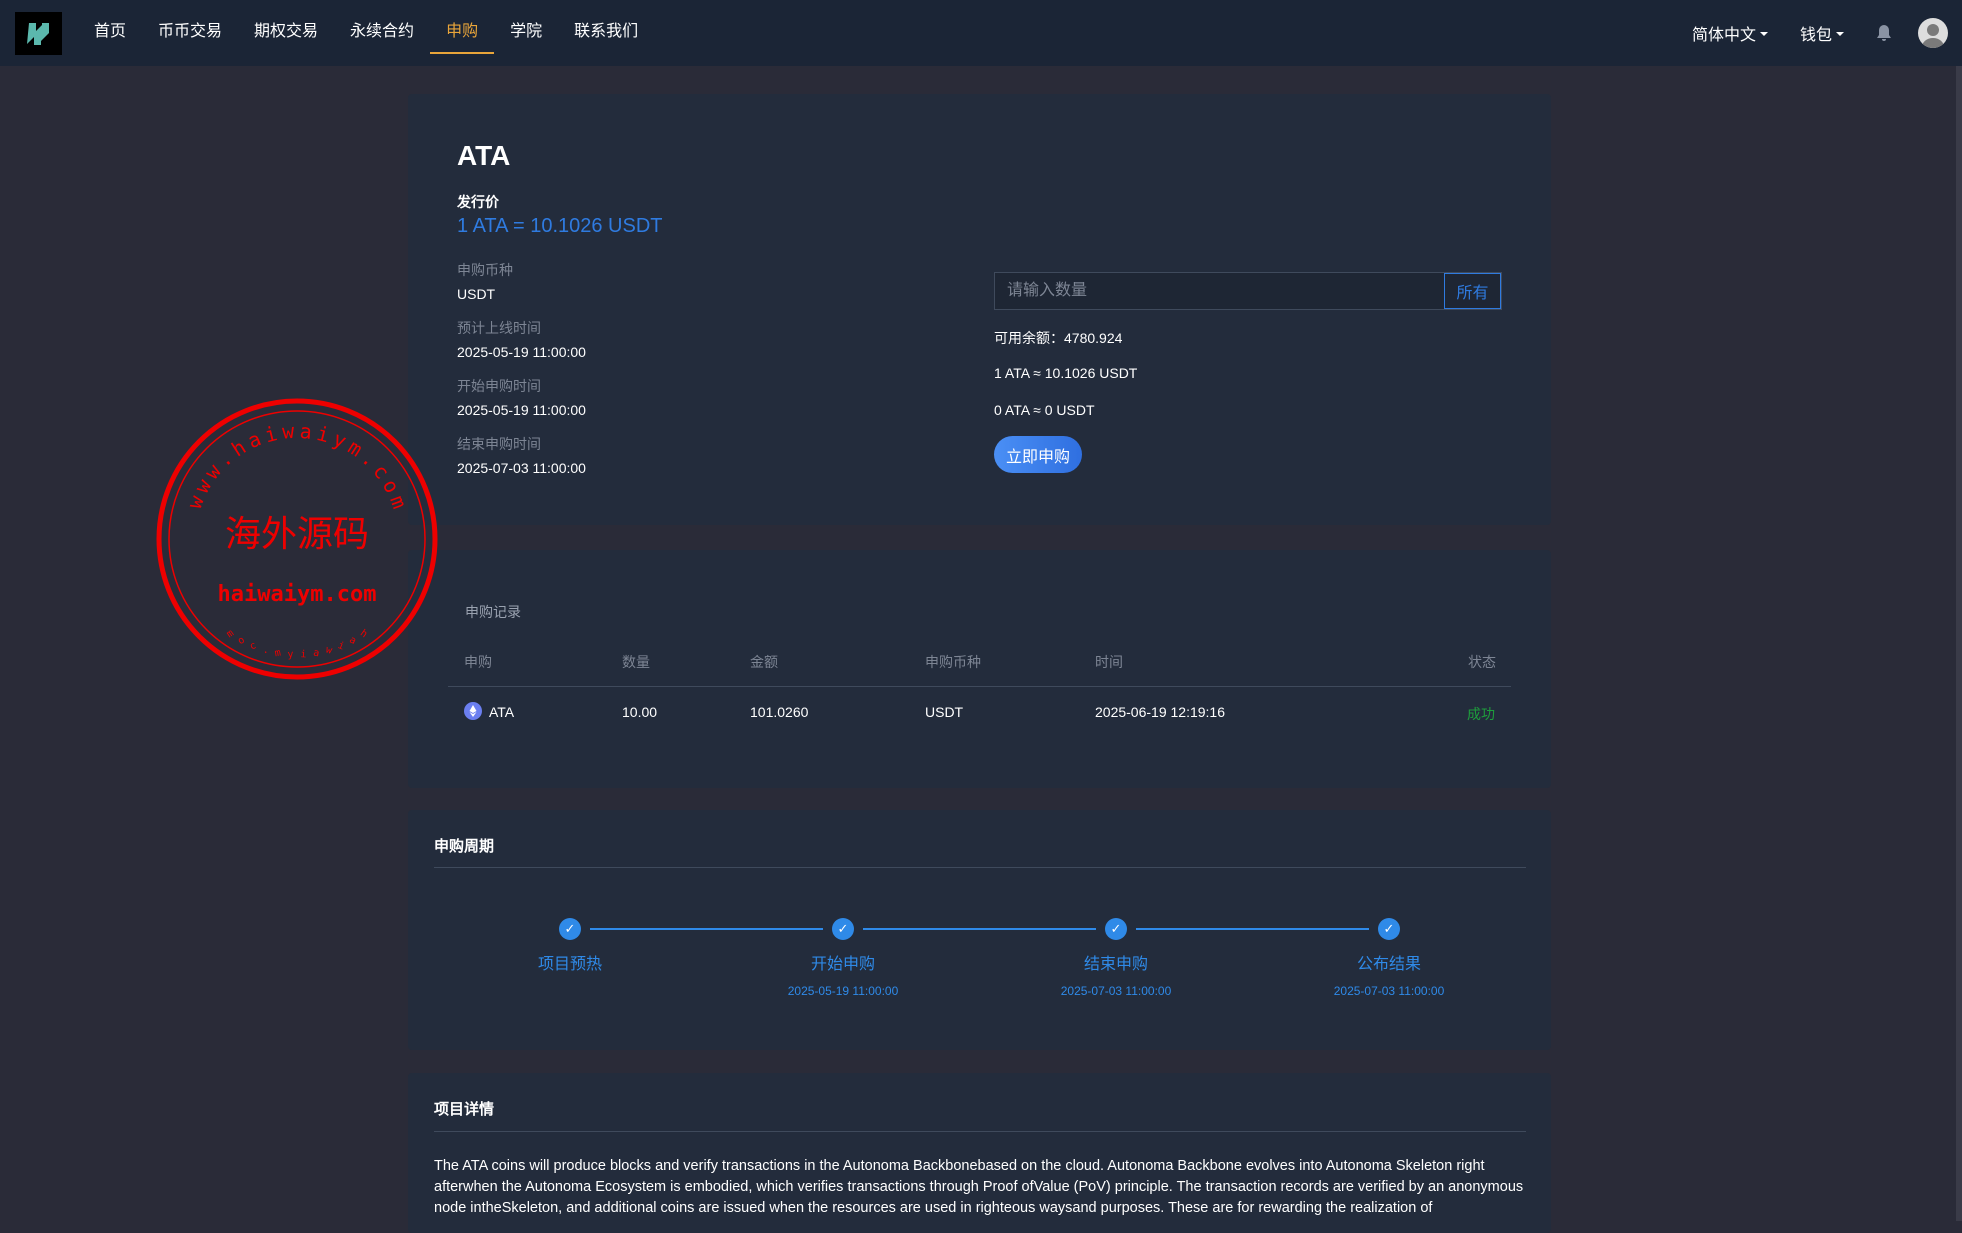  What do you see at coordinates (526, 31) in the screenshot?
I see `nav-academy: 学院` at bounding box center [526, 31].